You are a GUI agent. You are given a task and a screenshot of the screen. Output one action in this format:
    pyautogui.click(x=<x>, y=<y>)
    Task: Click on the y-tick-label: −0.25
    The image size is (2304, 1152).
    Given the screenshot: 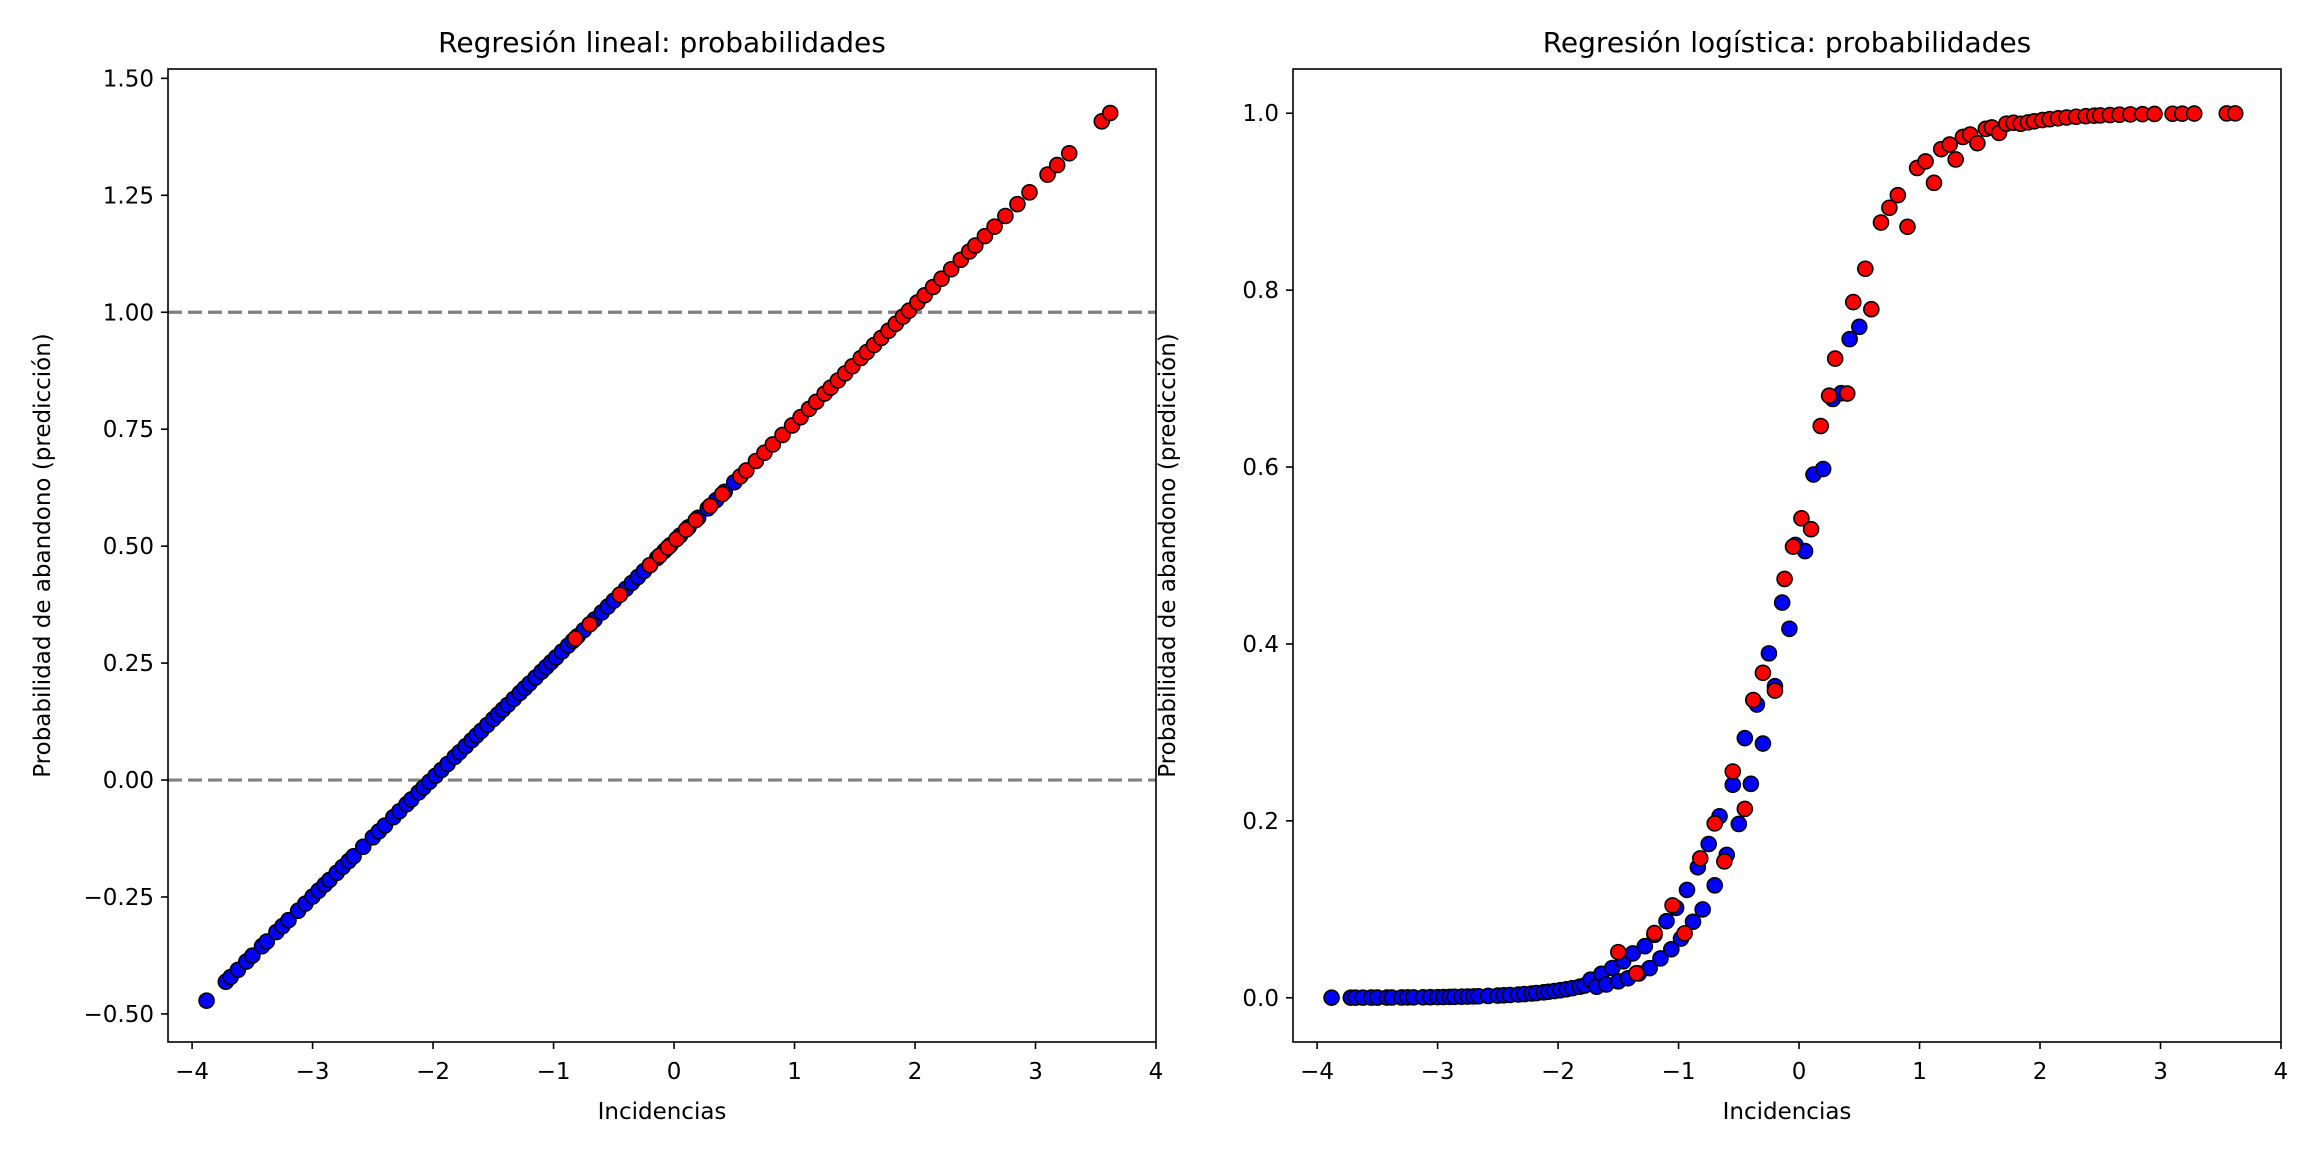 What is the action you would take?
    pyautogui.click(x=119, y=898)
    